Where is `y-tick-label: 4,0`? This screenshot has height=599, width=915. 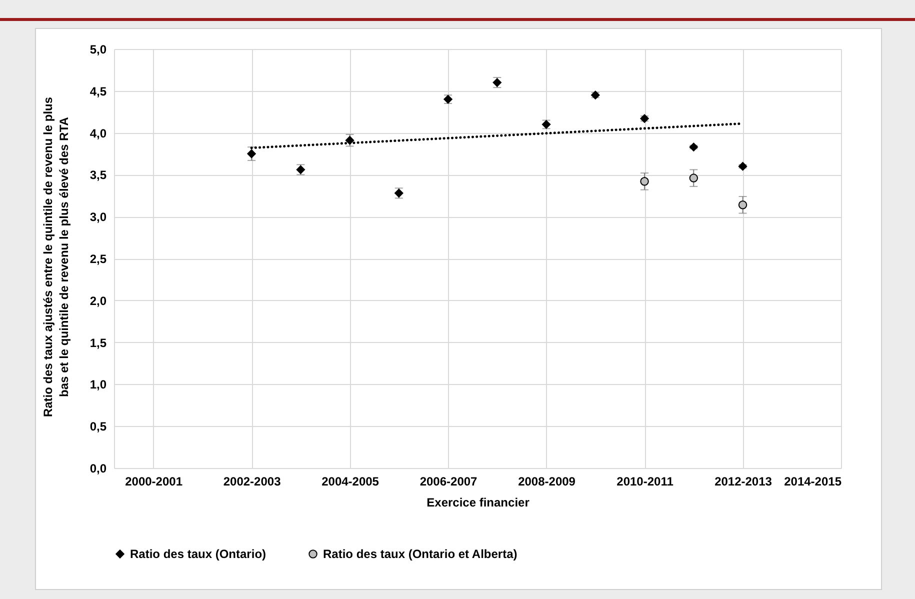 y-tick-label: 4,0 is located at coordinates (98, 133).